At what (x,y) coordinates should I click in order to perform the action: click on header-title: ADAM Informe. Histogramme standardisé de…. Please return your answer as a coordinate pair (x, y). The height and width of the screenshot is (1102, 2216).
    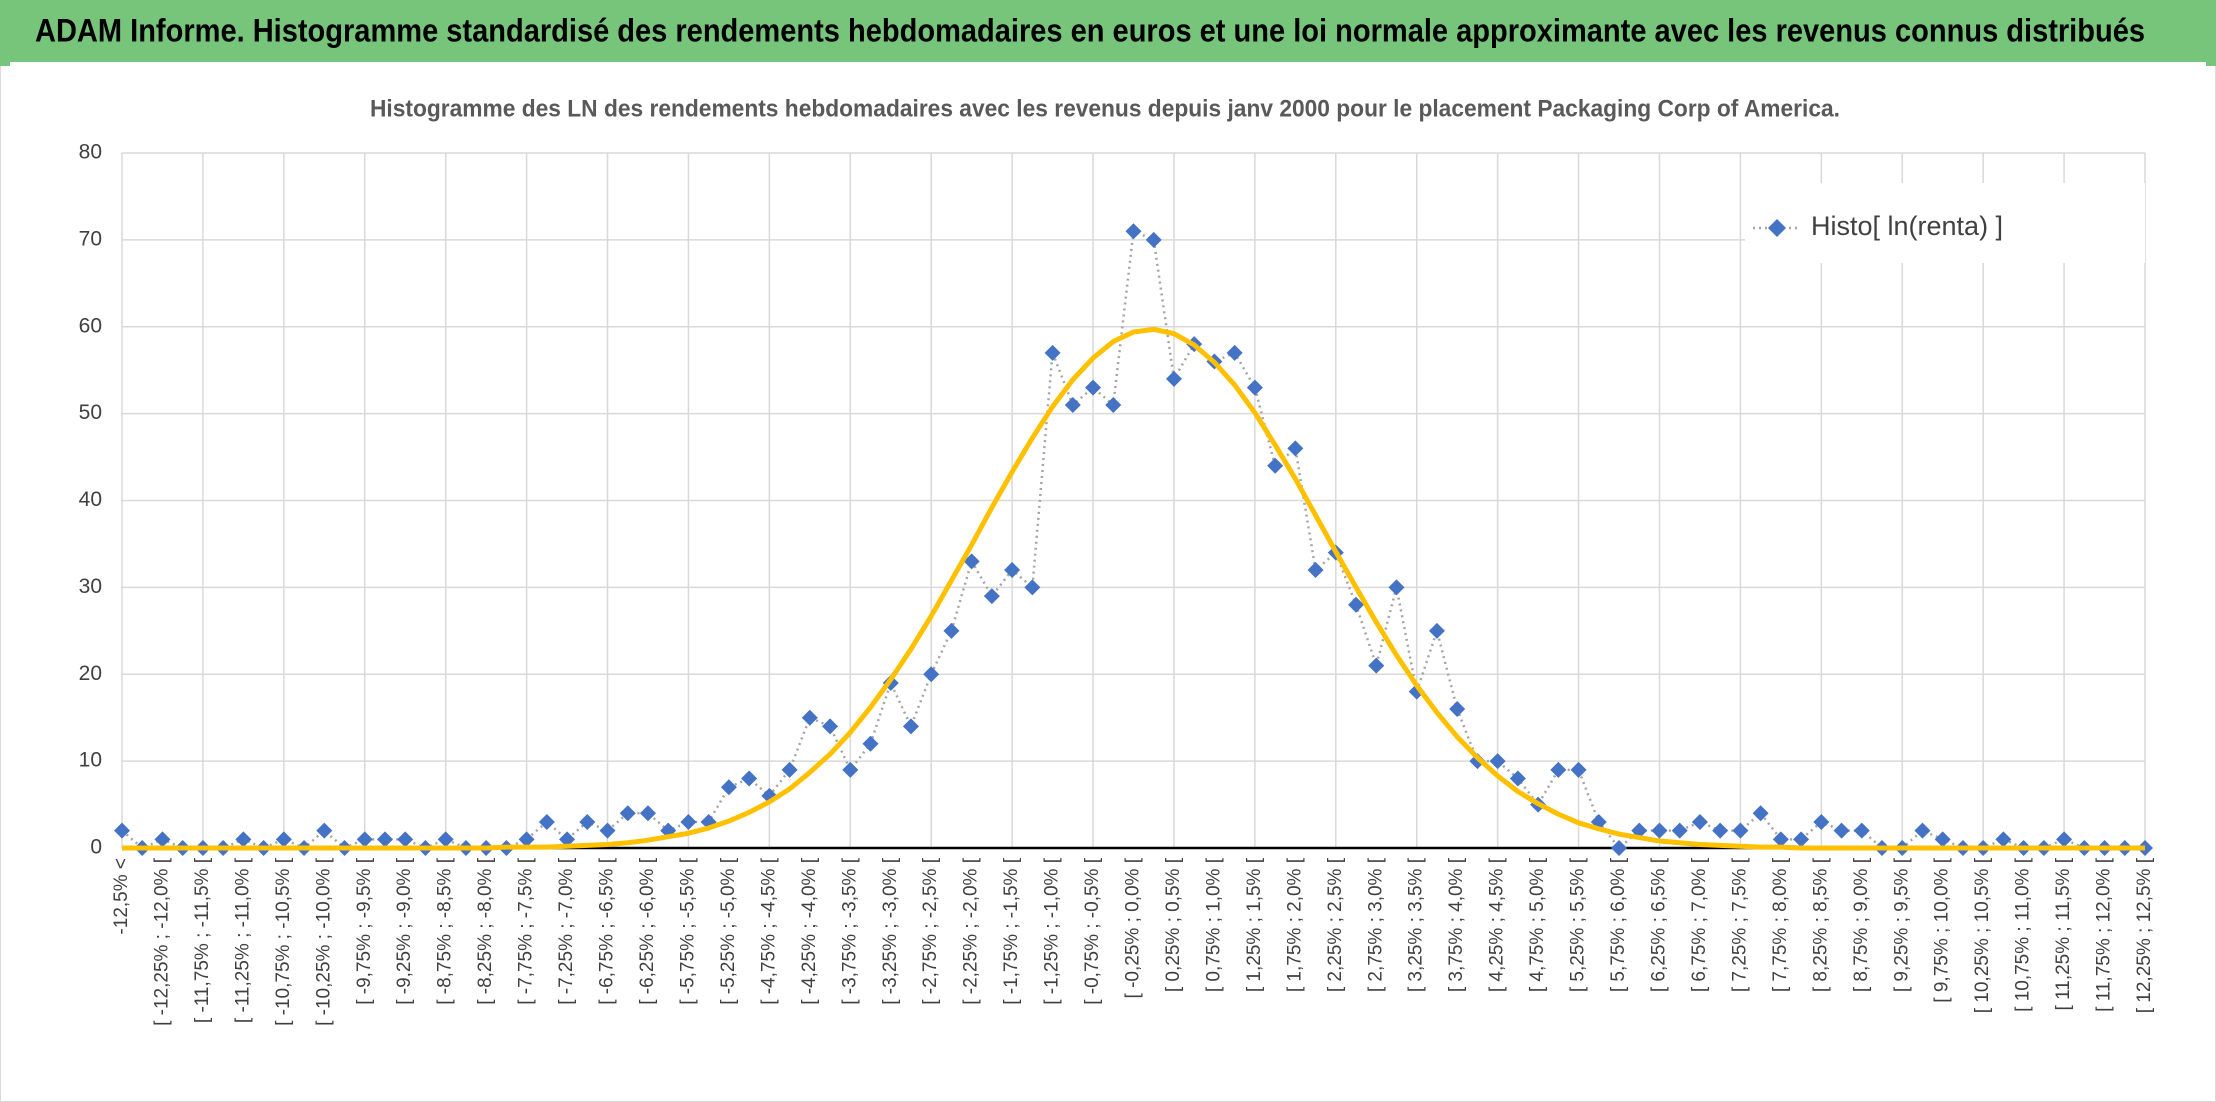
    Looking at the image, I should click on (1090, 30).